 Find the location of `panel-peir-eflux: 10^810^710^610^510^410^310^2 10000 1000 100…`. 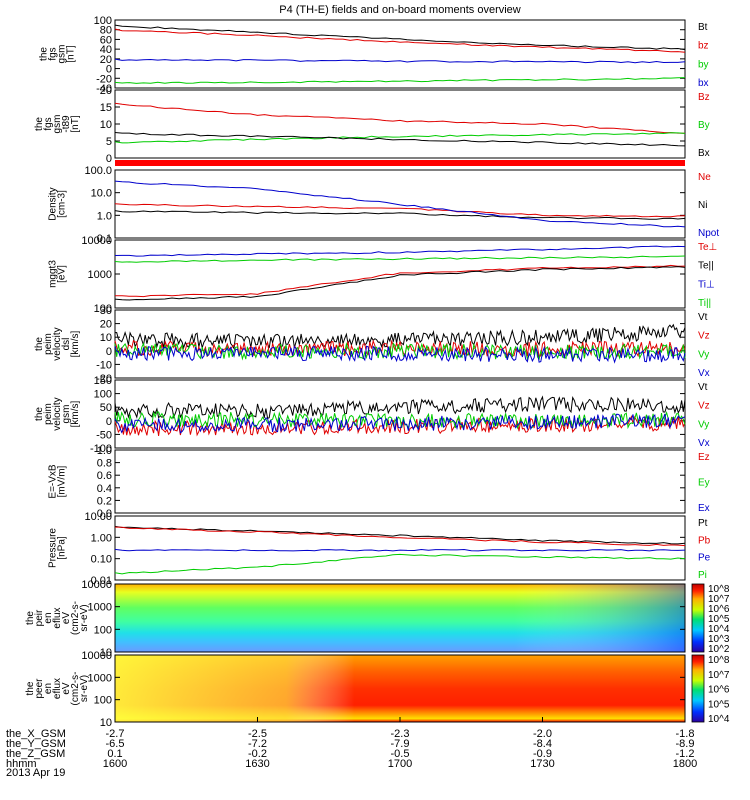

panel-peir-eflux: 10^810^710^610^510^410^310^2 10000 1000 100… is located at coordinates (377, 619).